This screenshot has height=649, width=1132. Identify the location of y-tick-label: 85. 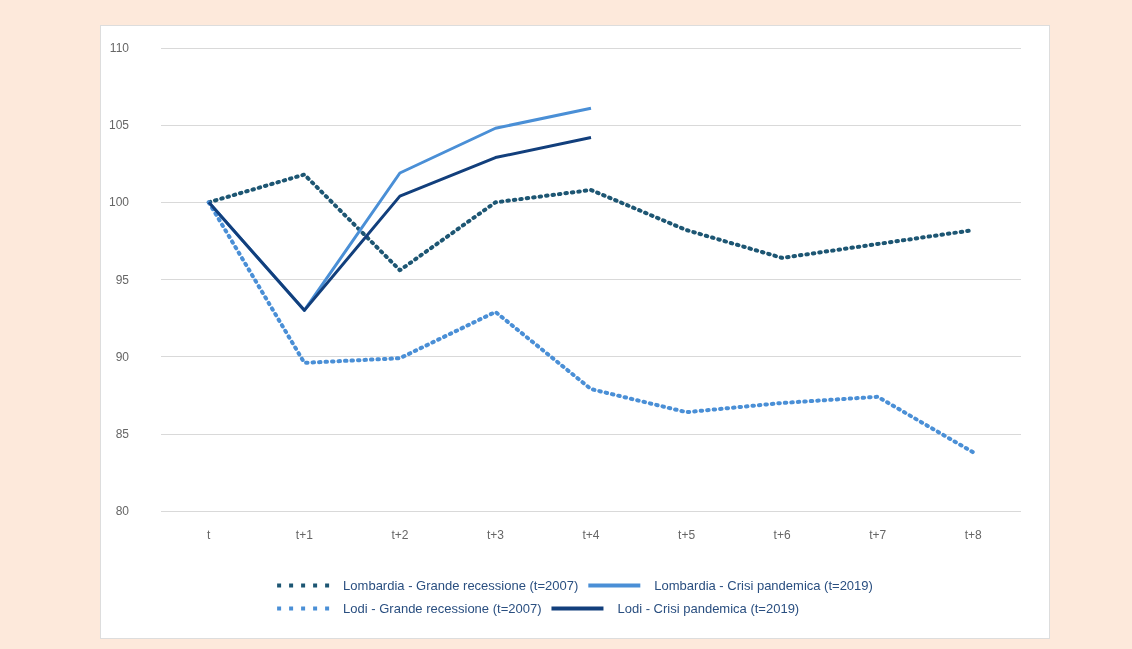
(122, 433).